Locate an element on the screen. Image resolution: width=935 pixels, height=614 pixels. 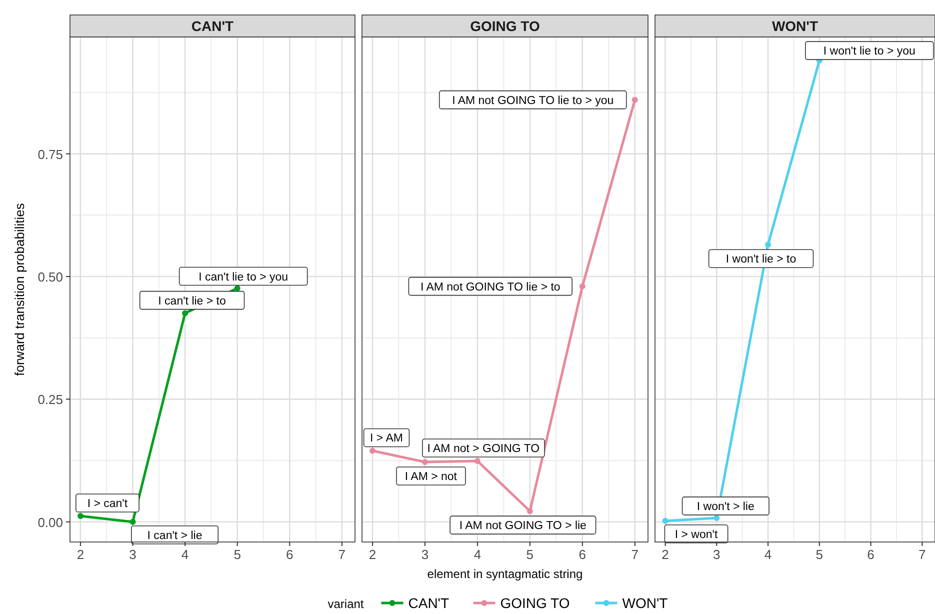
y-axis-title: forward transition probabilities is located at coordinates (19, 289).